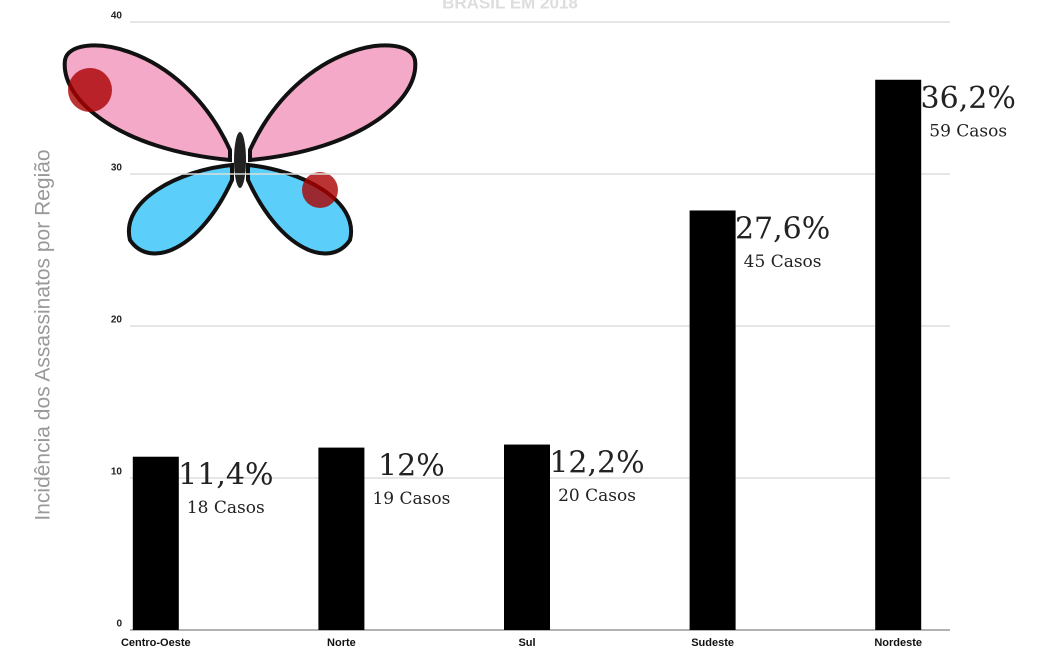  I want to click on value-label: 12,2%, so click(596, 463).